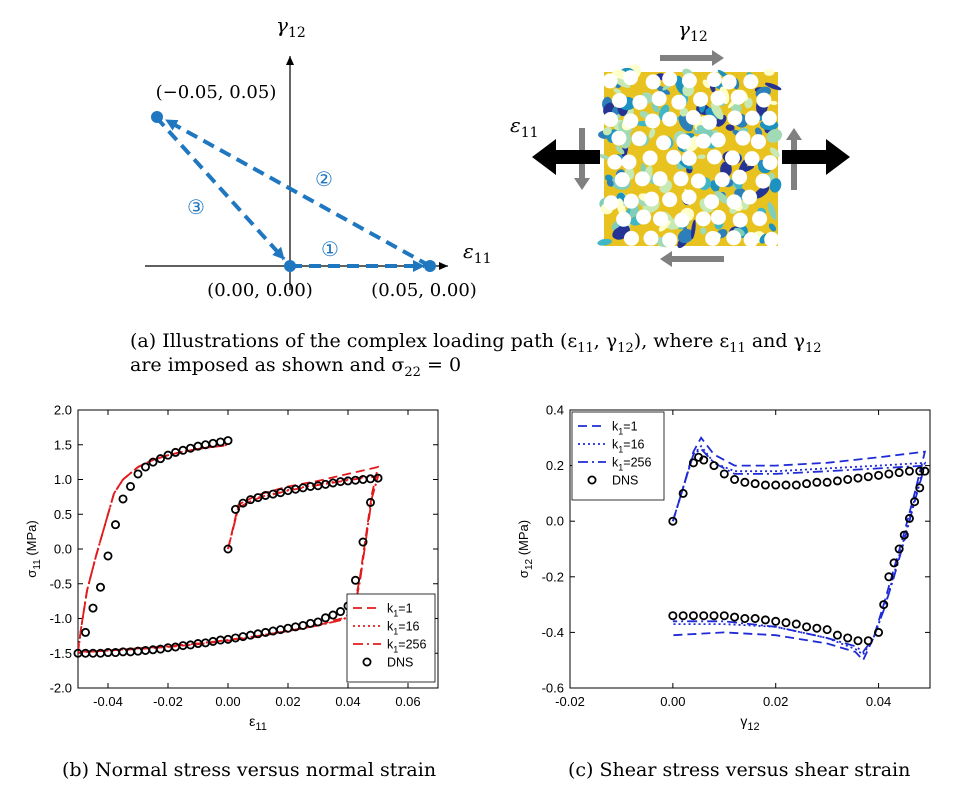 This screenshot has height=797, width=960. I want to click on micro-g12-label: γ12, so click(693, 31).